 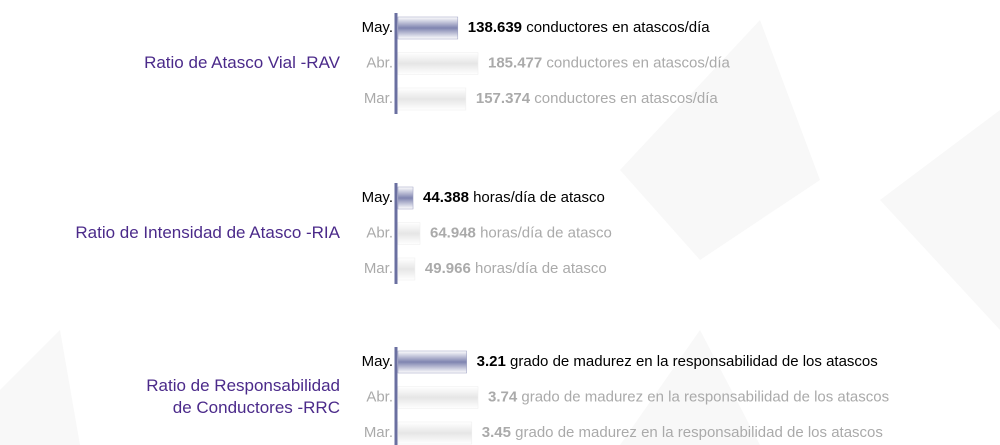 What do you see at coordinates (495, 27) in the screenshot?
I see `value: 138.639` at bounding box center [495, 27].